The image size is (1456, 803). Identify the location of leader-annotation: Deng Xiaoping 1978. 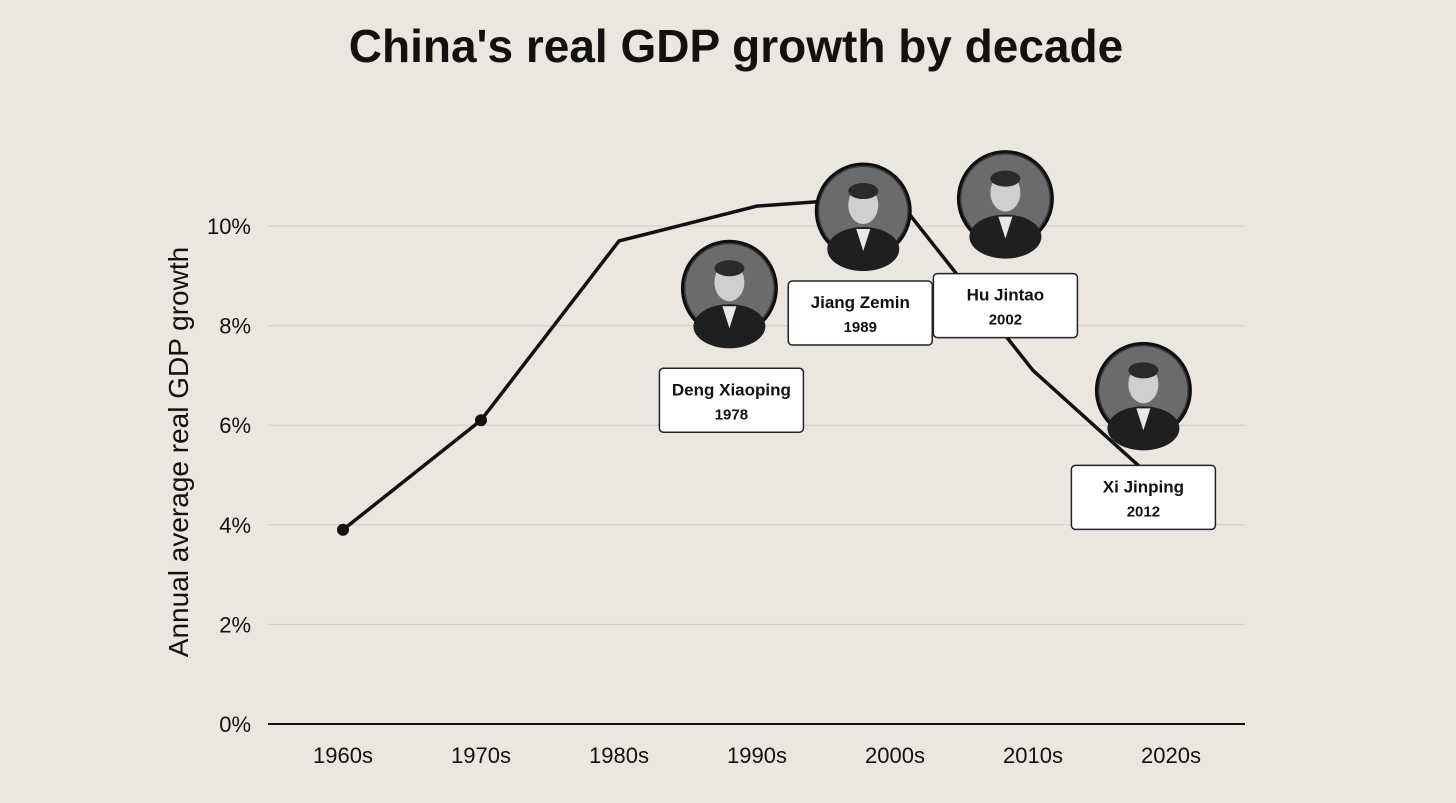
(731, 336).